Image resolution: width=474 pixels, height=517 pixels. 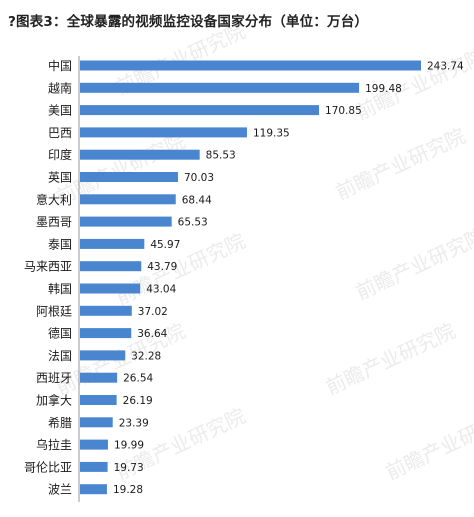 What do you see at coordinates (343, 111) in the screenshot?
I see `value-label: 170.85` at bounding box center [343, 111].